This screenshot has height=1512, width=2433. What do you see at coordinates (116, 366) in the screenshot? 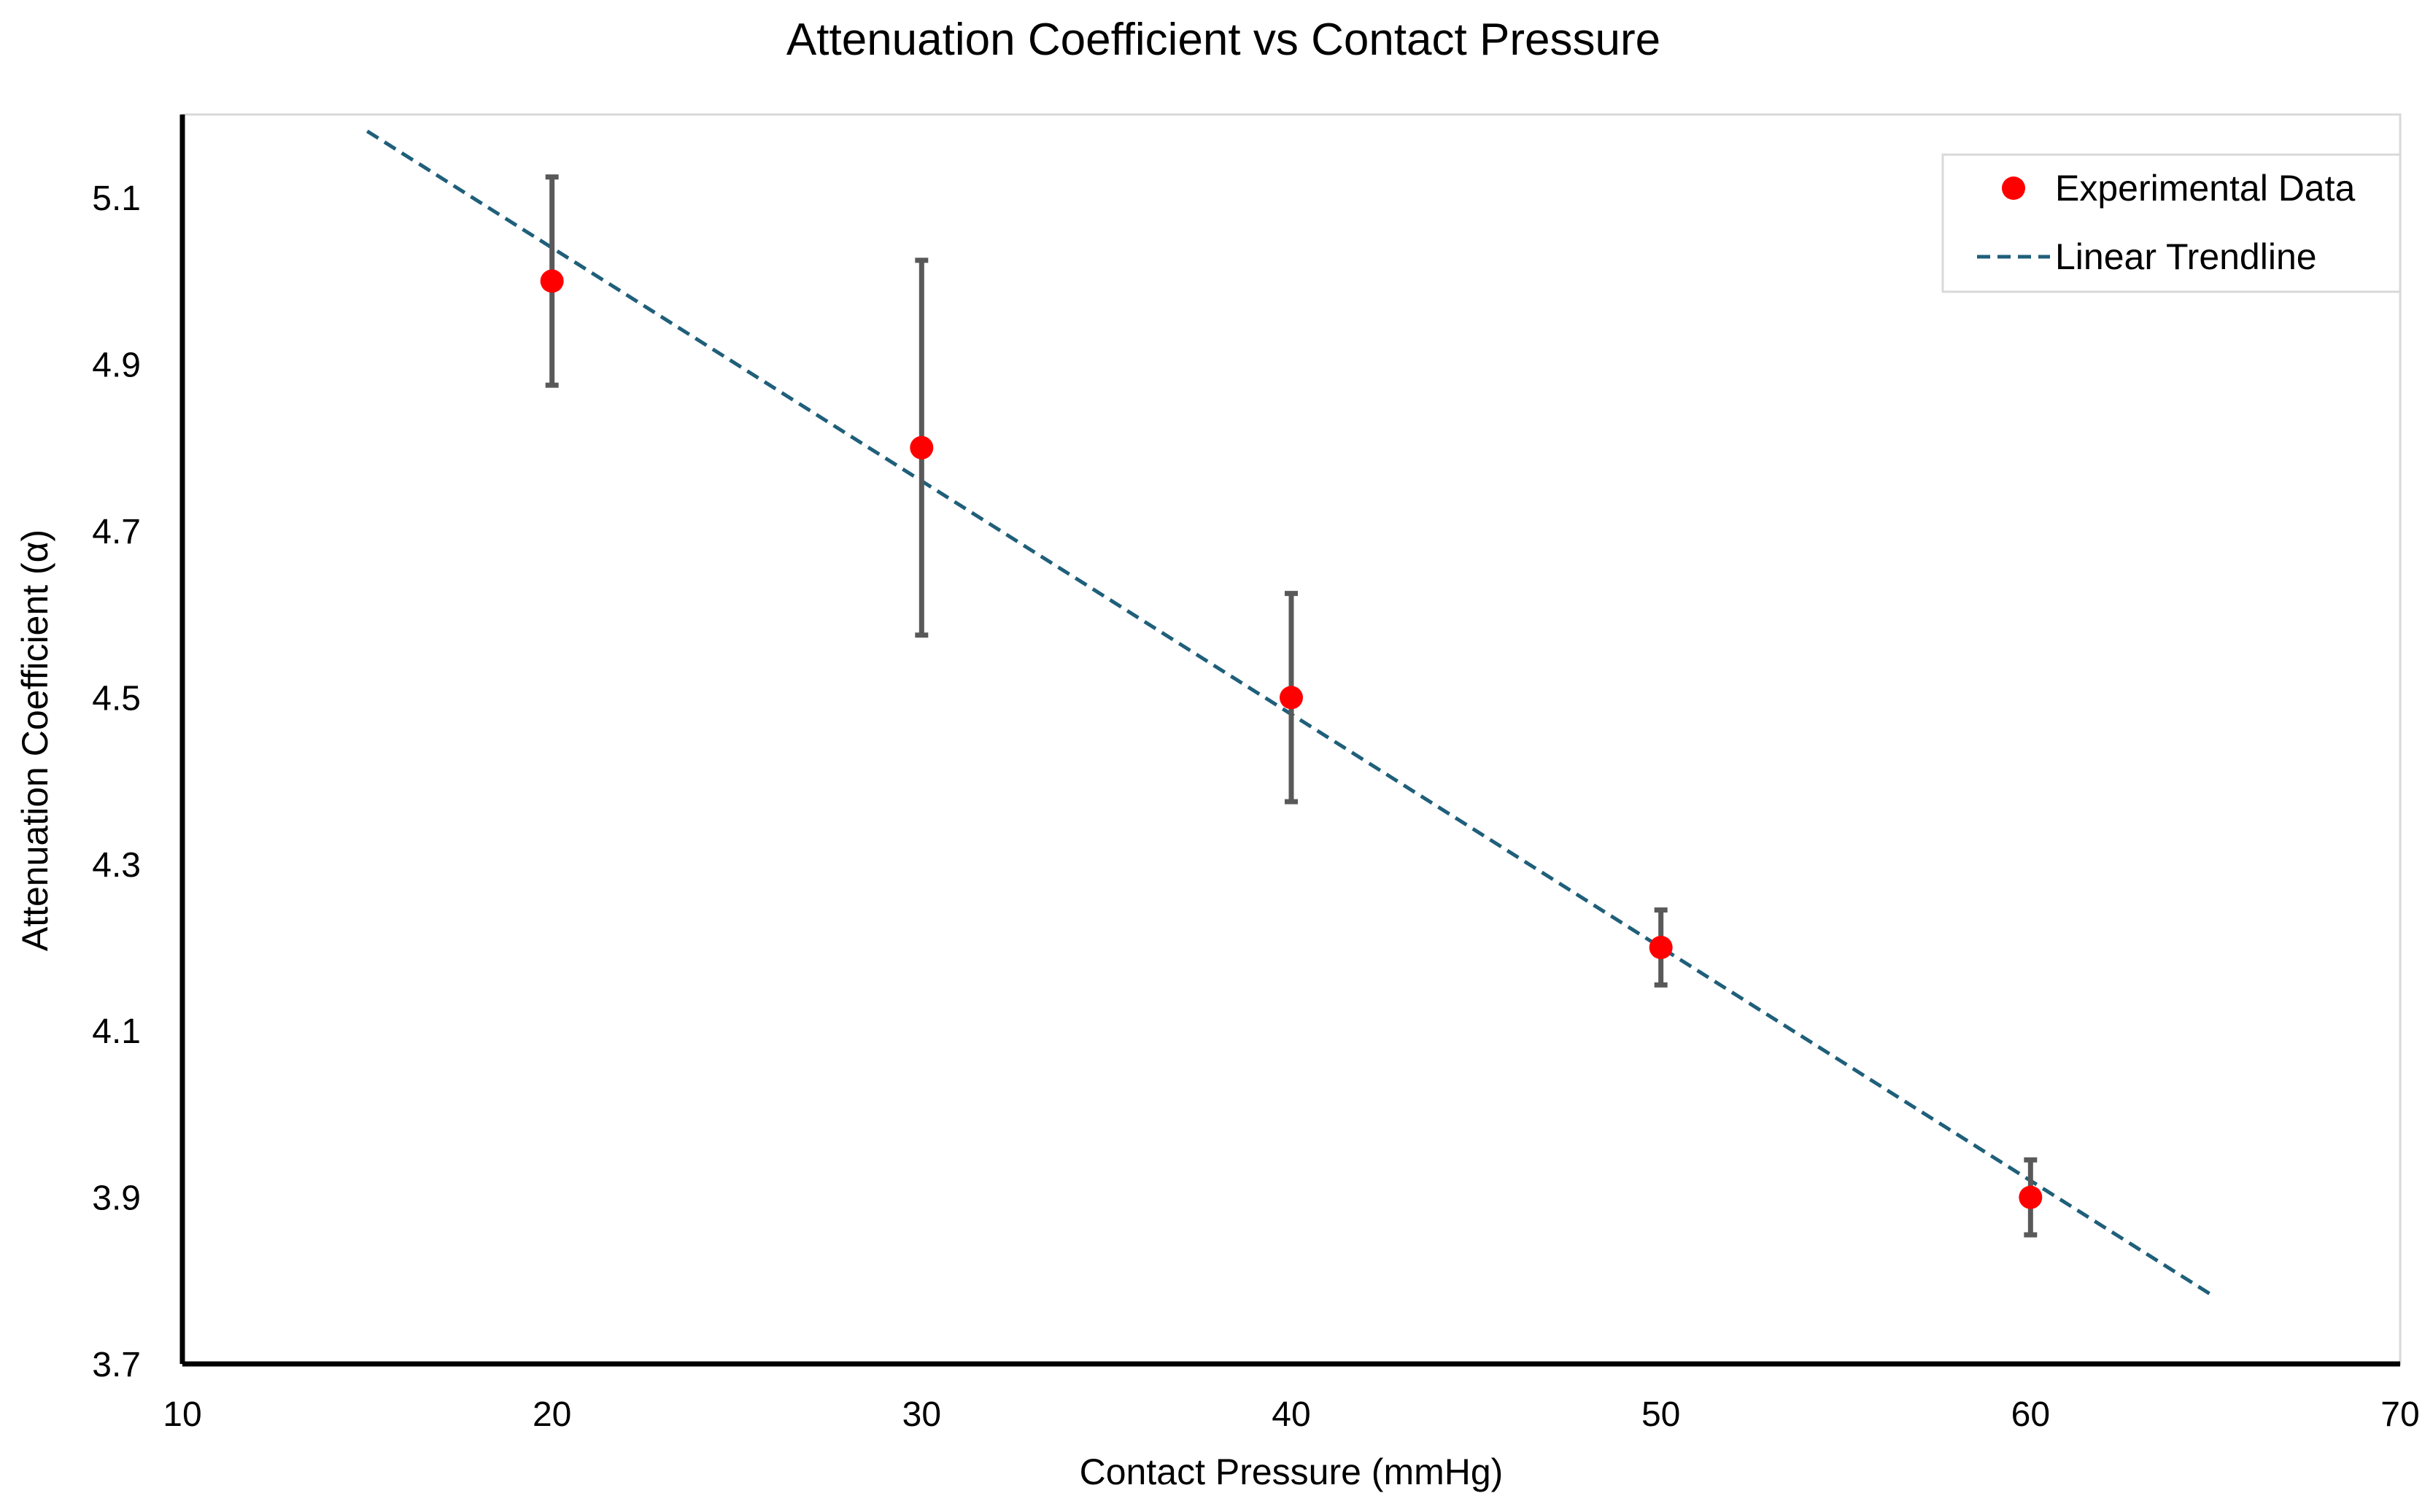
I see `y-tick-label: 4.9` at bounding box center [116, 366].